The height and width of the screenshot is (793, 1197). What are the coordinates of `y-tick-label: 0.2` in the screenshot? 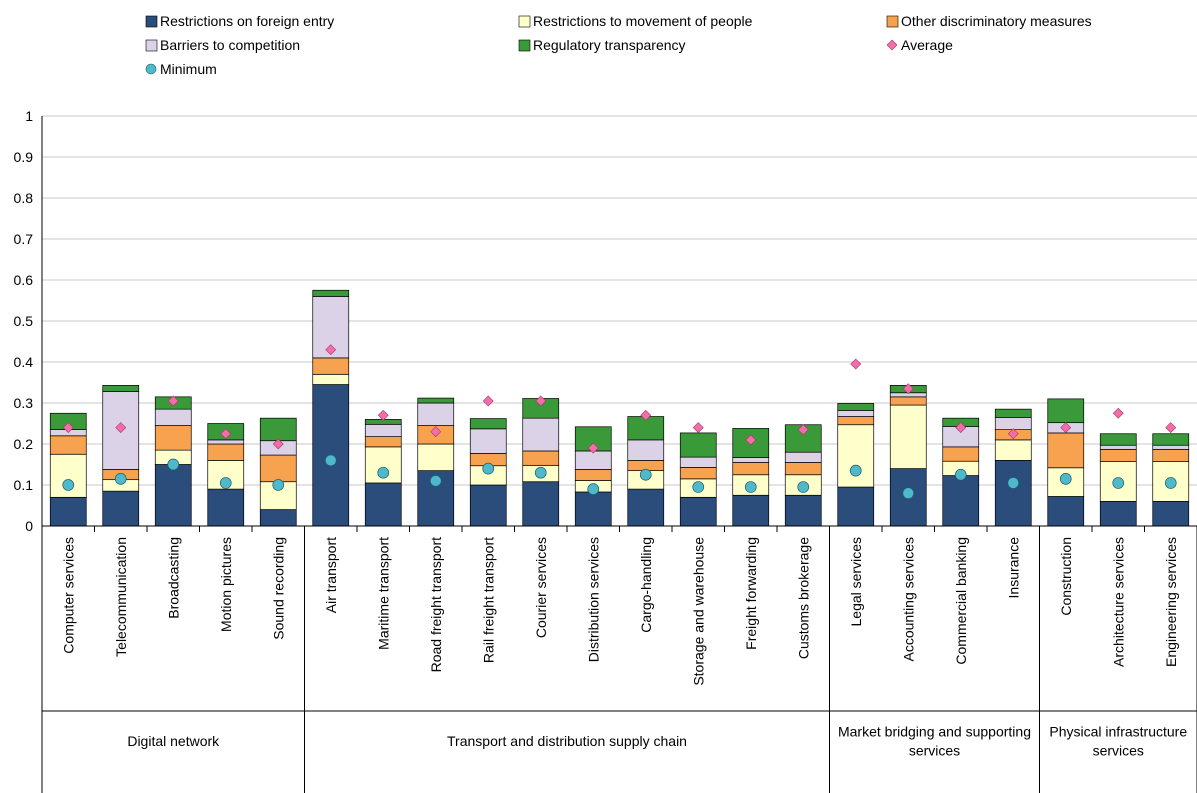 It's located at (24, 444).